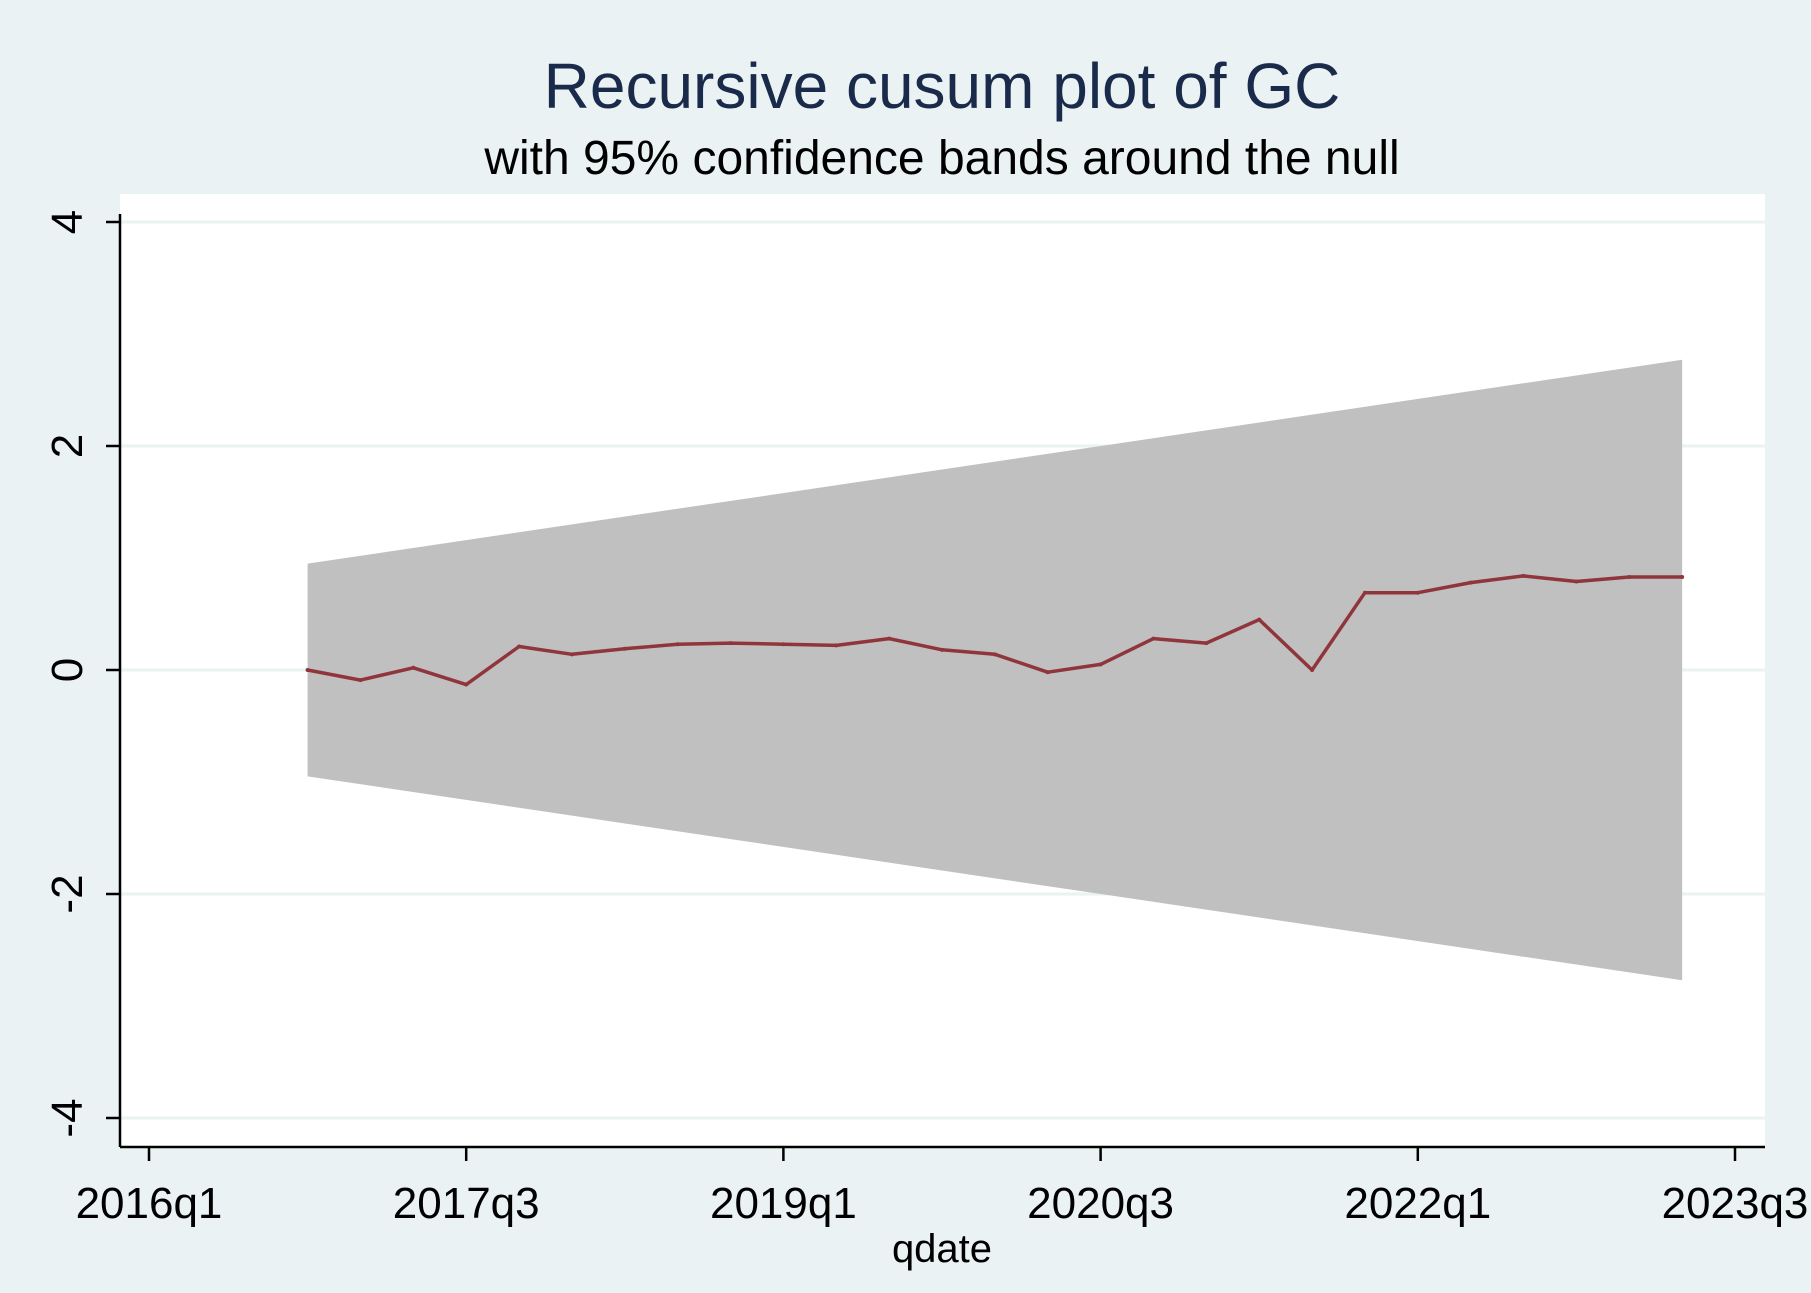  What do you see at coordinates (1100, 1203) in the screenshot?
I see `x-tick-label: 2020q3` at bounding box center [1100, 1203].